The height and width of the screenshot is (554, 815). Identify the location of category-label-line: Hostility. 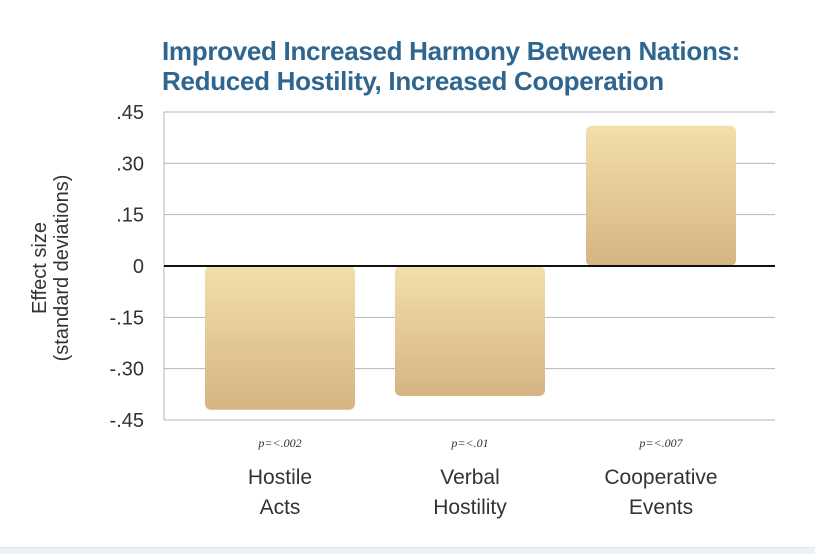
(470, 507).